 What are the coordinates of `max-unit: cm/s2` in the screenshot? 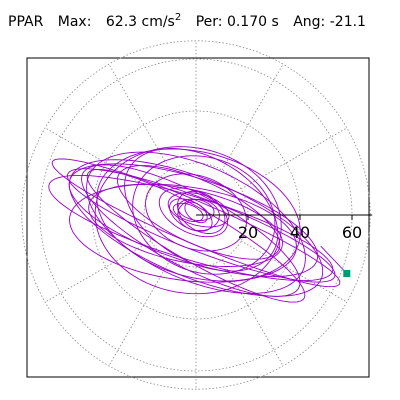 It's located at (162, 21).